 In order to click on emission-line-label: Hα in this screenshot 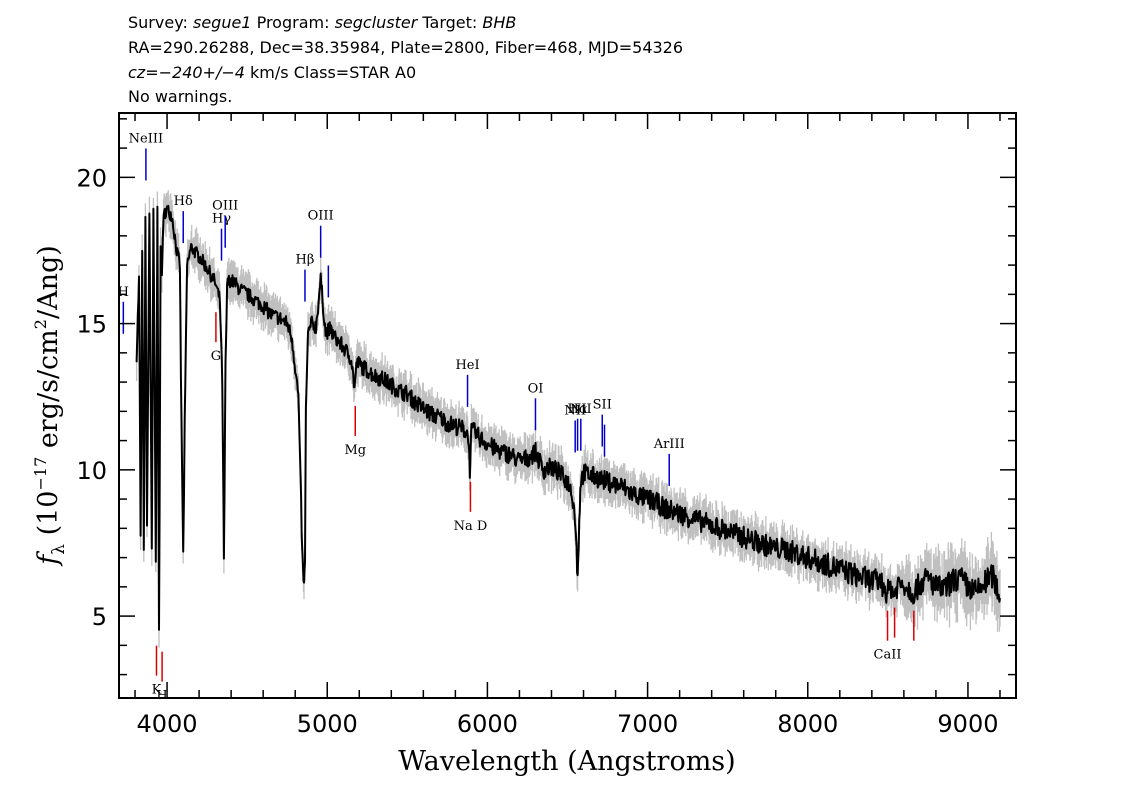, I will do `click(578, 409)`.